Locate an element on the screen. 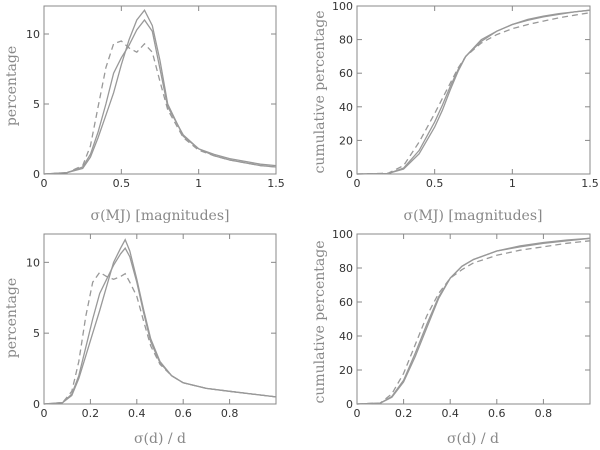 The width and height of the screenshot is (600, 450). panel-top-right-series-2-solid is located at coordinates (473, 92).